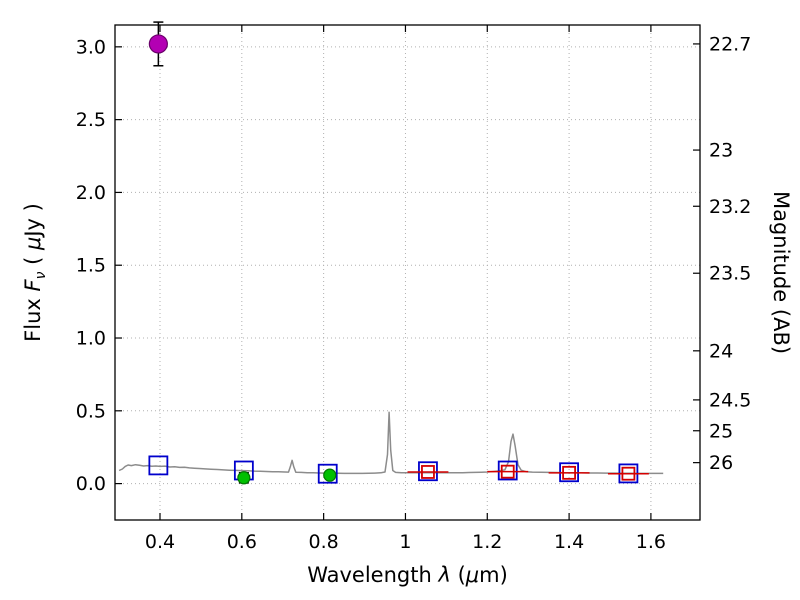 The image size is (800, 600). Describe the element at coordinates (528, 472) in the screenshot. I see `series-observed-ir-squares` at that location.